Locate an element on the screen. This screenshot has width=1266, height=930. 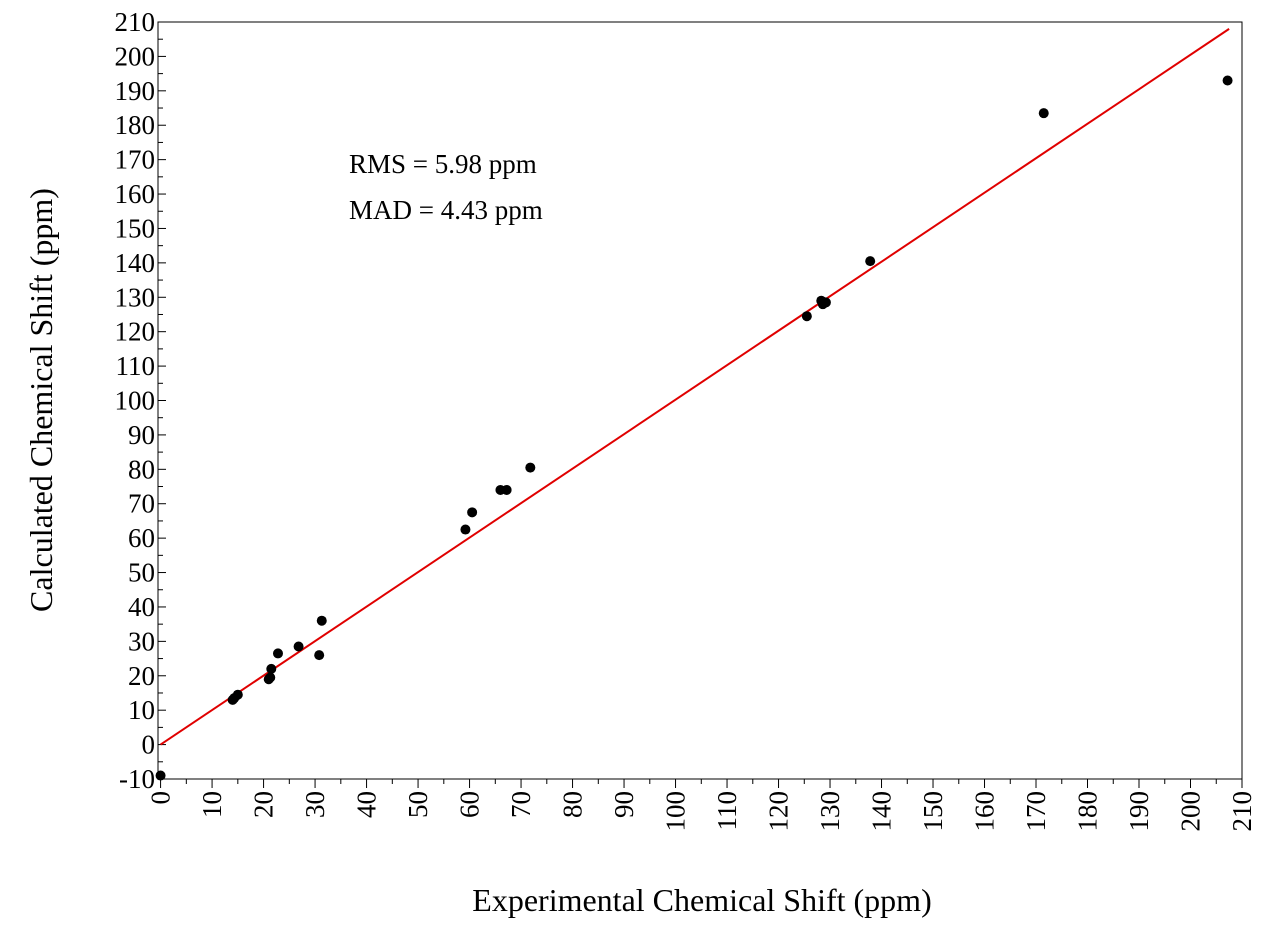
x-tick-label: 30 is located at coordinates (315, 804).